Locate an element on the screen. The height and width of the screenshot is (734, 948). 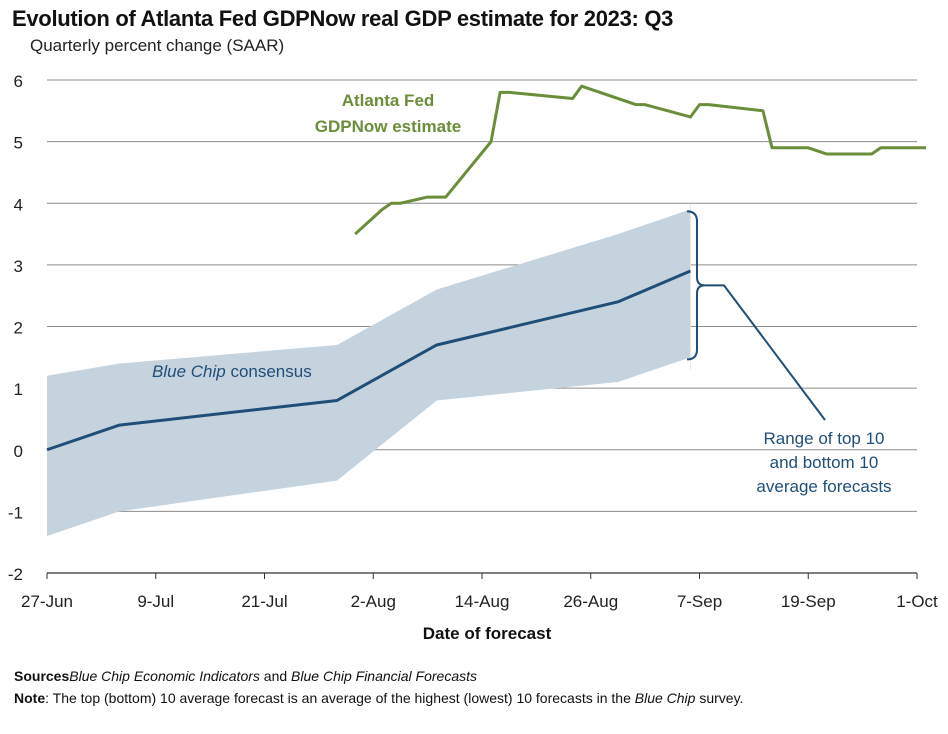
x-tick-label: 7-Sep is located at coordinates (699, 601).